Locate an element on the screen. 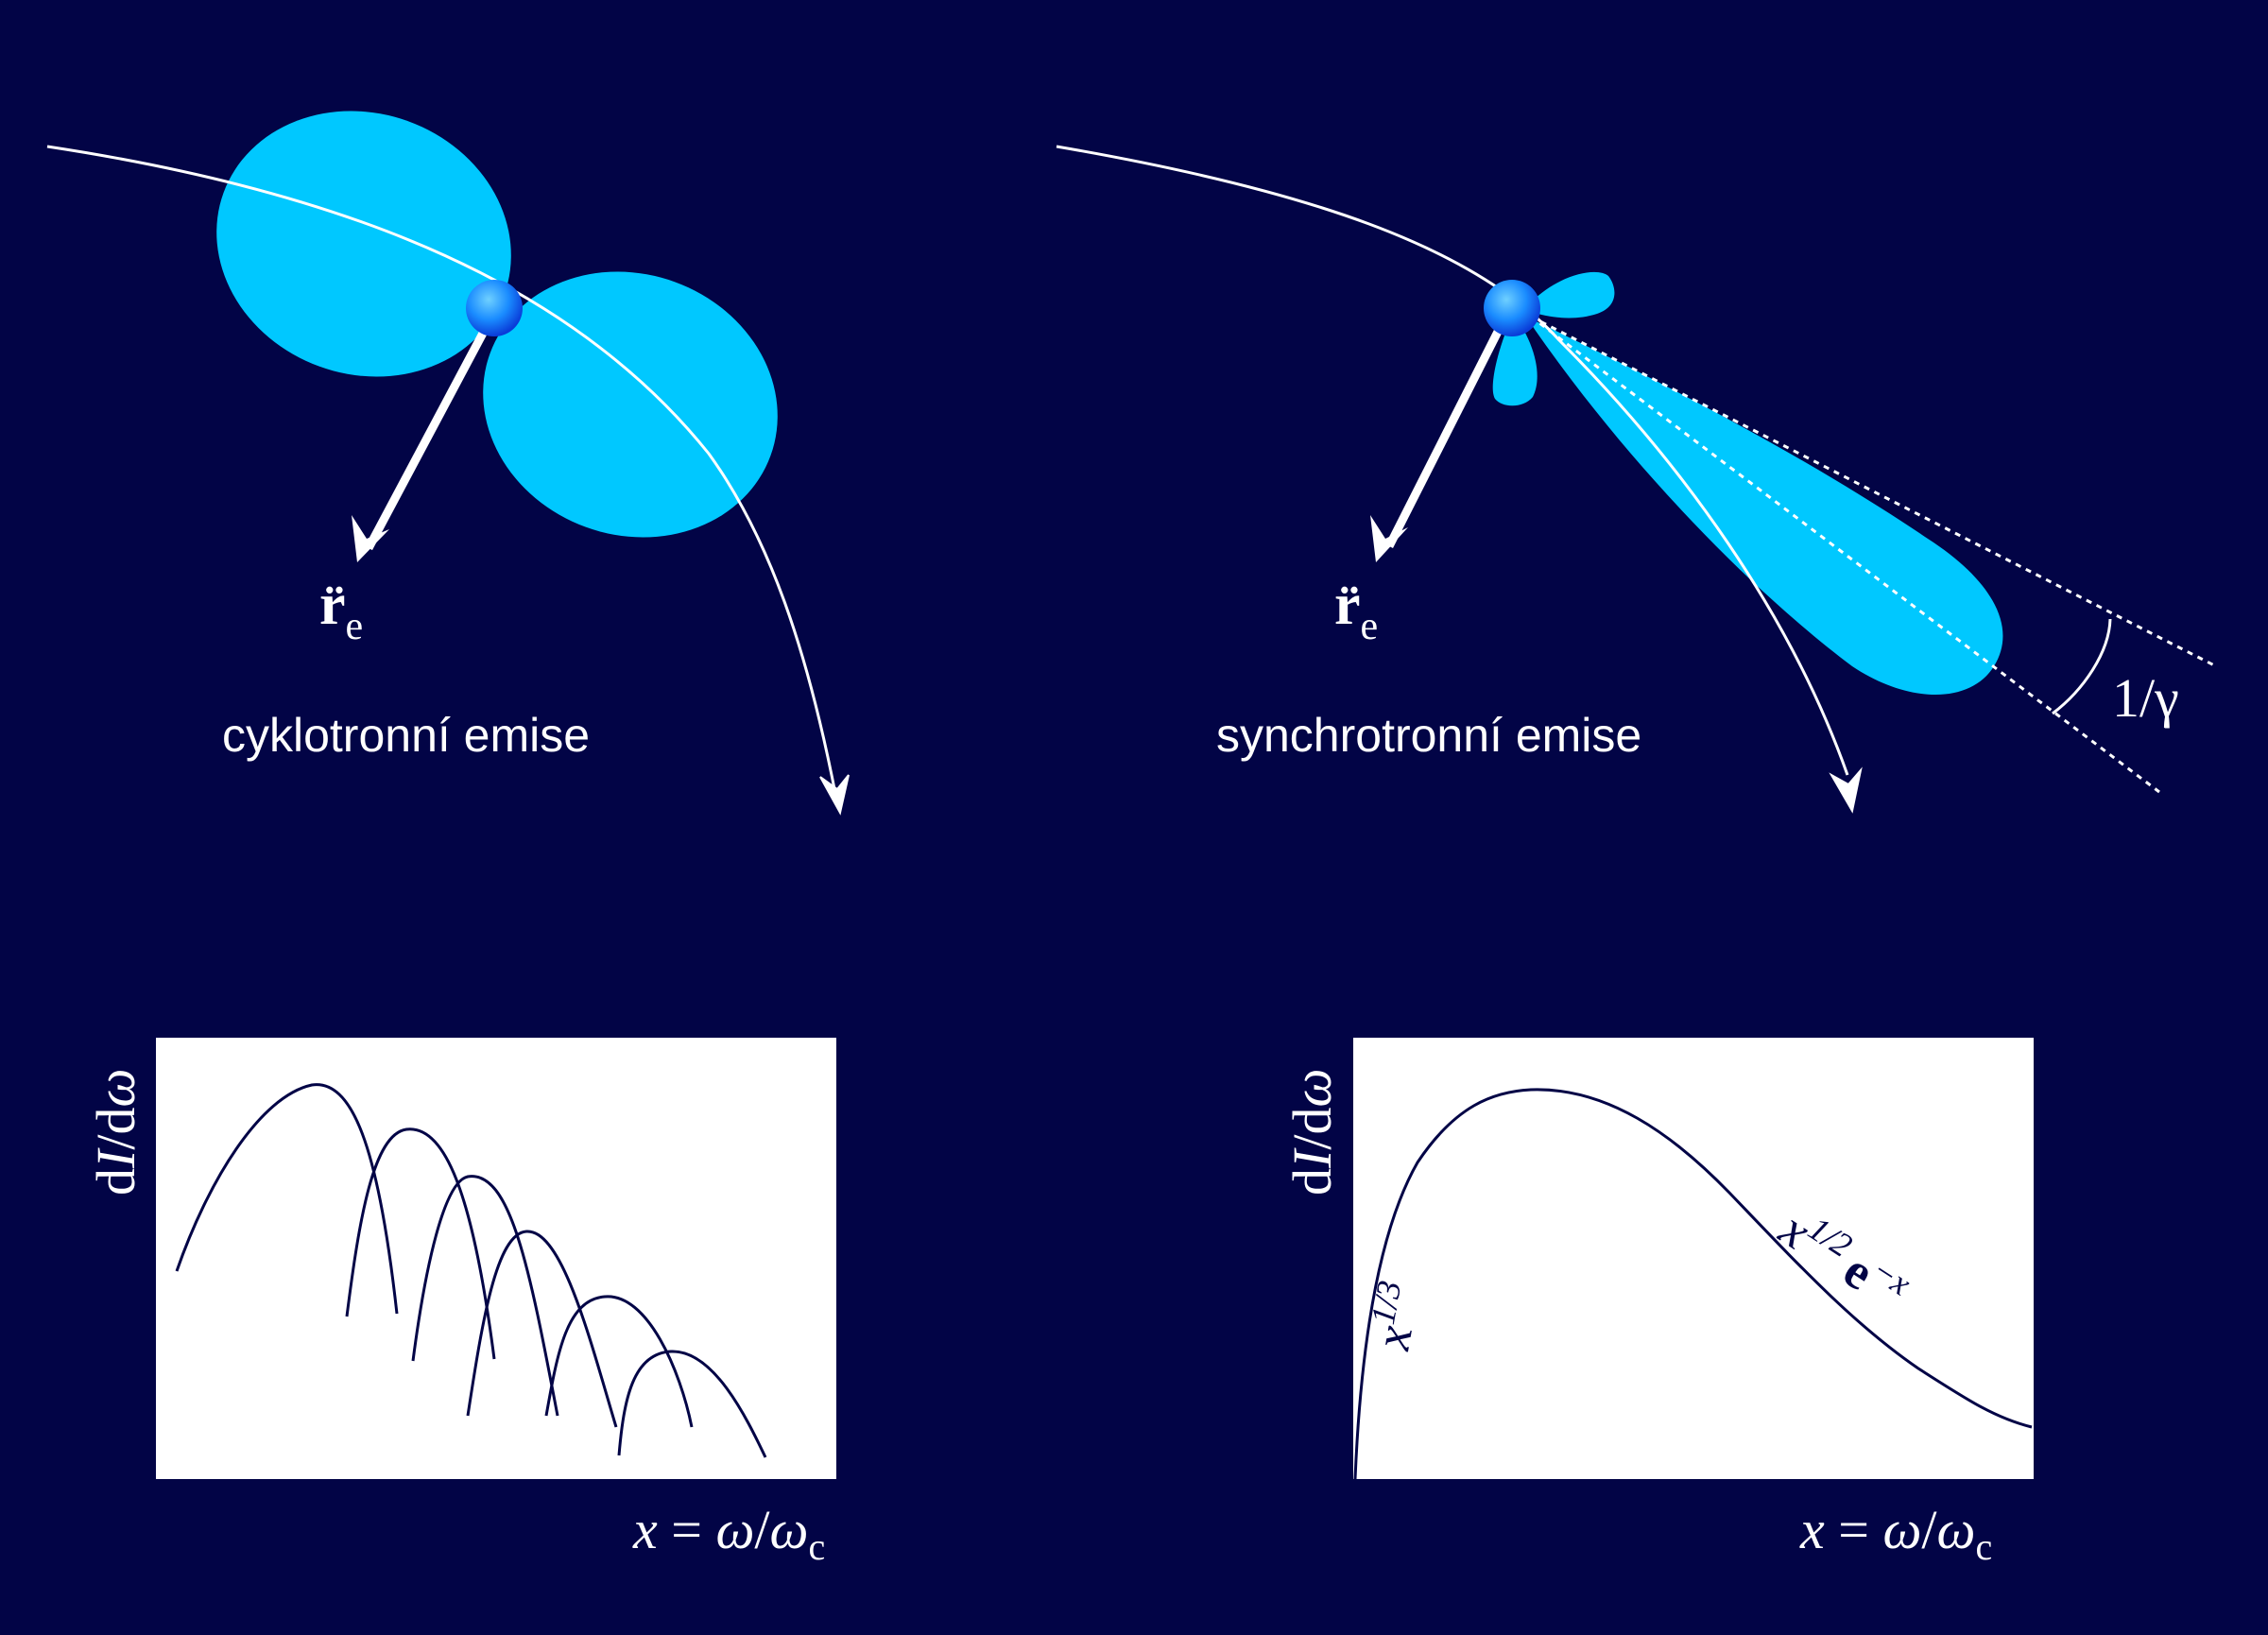 The height and width of the screenshot is (1635, 2268). beam-cone-lines is located at coordinates (1873, 554).